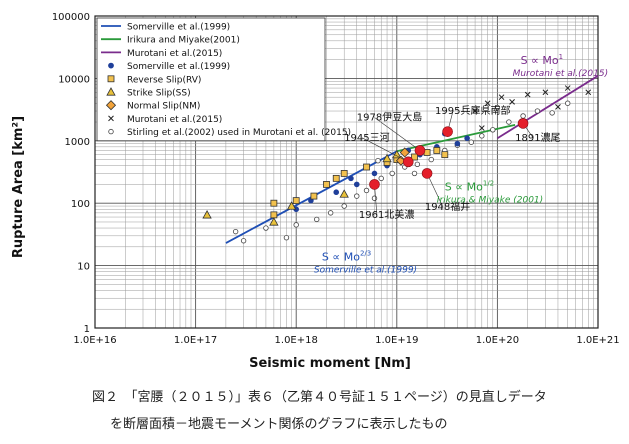 This screenshot has height=444, width=629. What do you see at coordinates (83, 267) in the screenshot?
I see `y-tick-label: 10` at bounding box center [83, 267].